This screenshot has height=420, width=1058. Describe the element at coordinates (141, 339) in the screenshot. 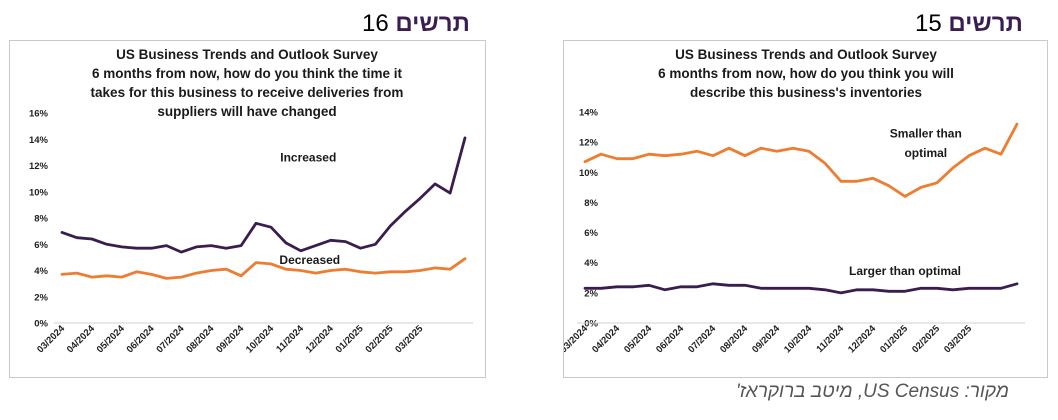

I see `chart-16-x-tick-label: 06/2024` at that location.